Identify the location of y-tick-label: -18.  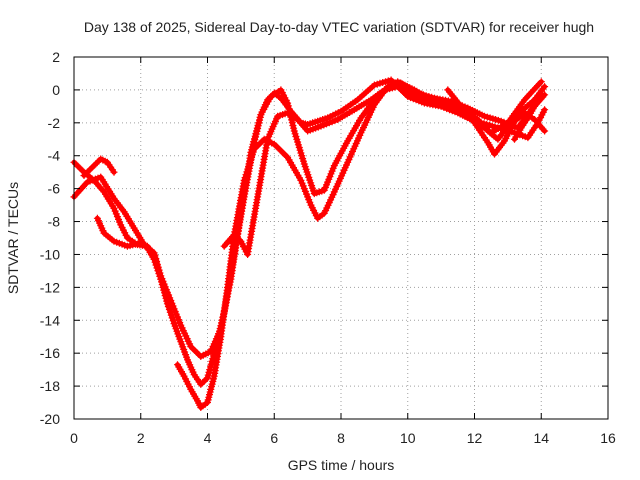
(50, 386).